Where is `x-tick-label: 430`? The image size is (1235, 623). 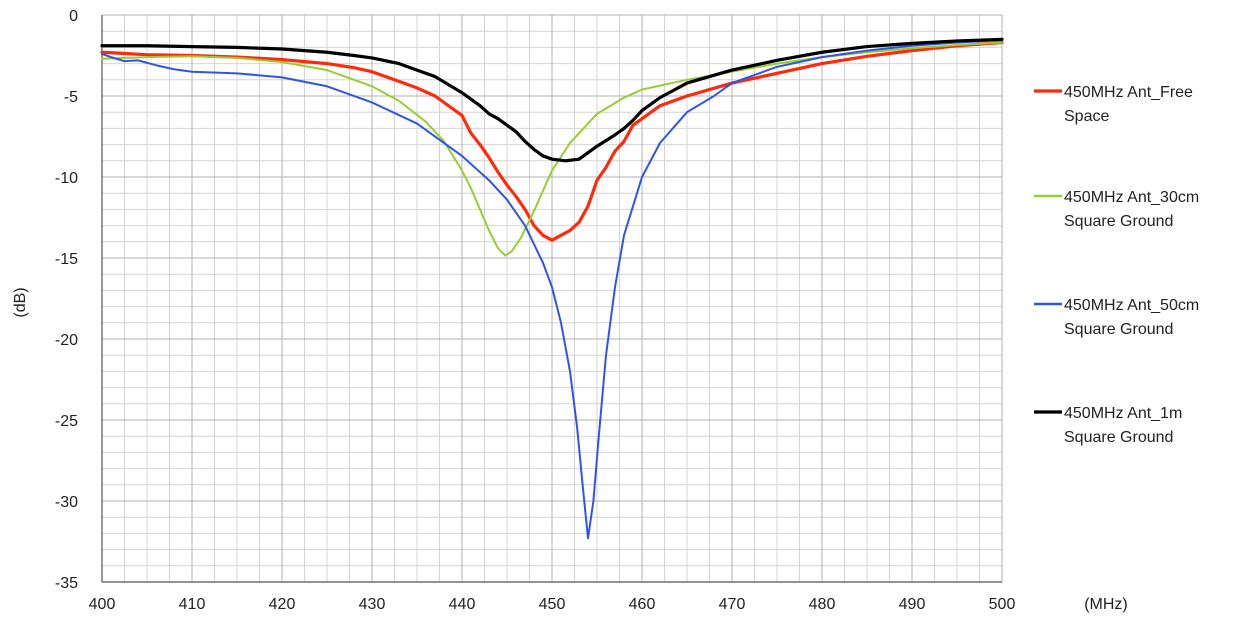 x-tick-label: 430 is located at coordinates (372, 604).